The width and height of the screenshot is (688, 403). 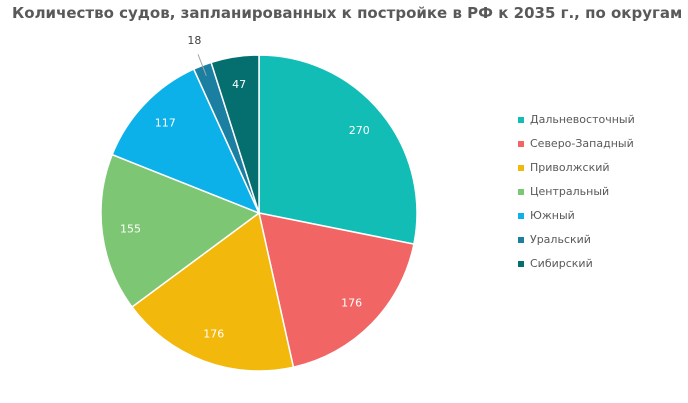 What do you see at coordinates (165, 123) in the screenshot?
I see `data-label-5: 117` at bounding box center [165, 123].